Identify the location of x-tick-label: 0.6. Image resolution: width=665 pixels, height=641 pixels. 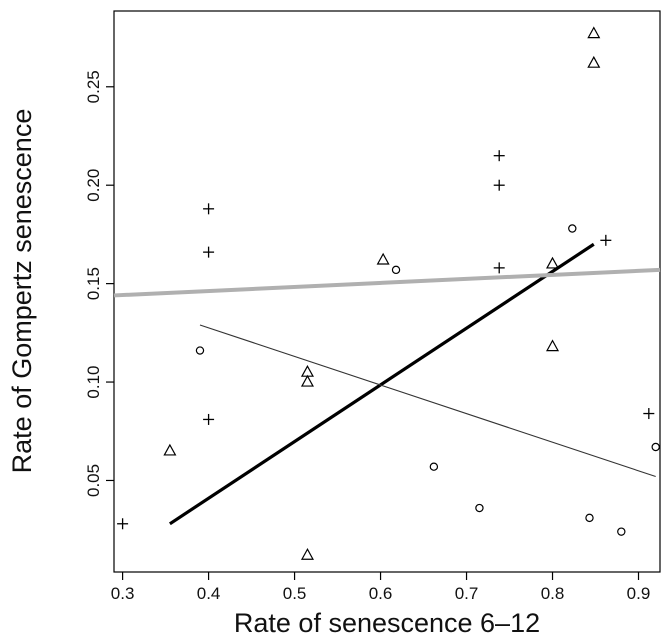
(381, 593).